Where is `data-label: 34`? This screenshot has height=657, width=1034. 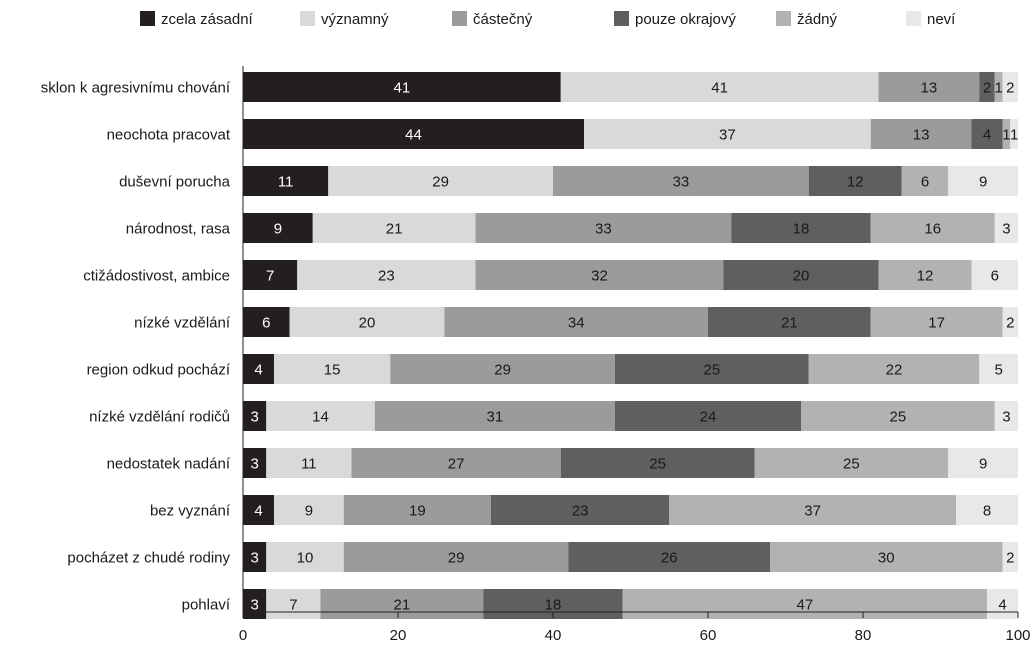 data-label: 34 is located at coordinates (576, 323).